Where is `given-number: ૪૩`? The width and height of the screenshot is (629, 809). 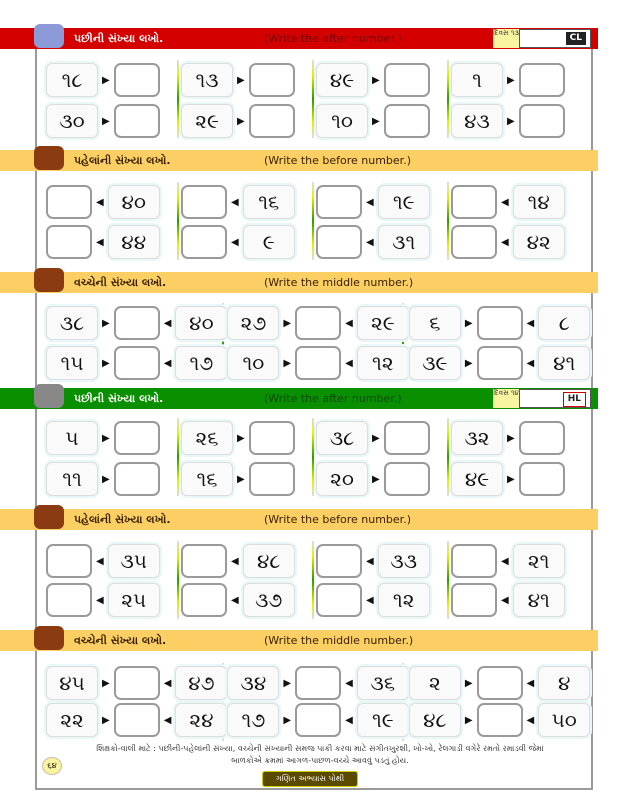
given-number: ૪૩ is located at coordinates (477, 121).